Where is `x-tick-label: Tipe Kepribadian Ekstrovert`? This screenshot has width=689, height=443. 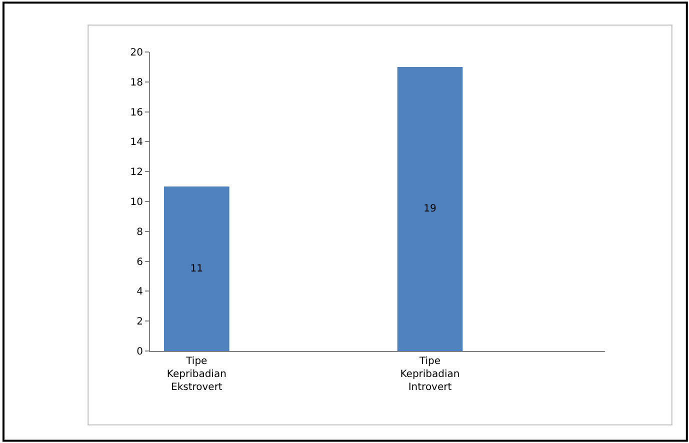 x-tick-label: Tipe Kepribadian Ekstrovert is located at coordinates (196, 374).